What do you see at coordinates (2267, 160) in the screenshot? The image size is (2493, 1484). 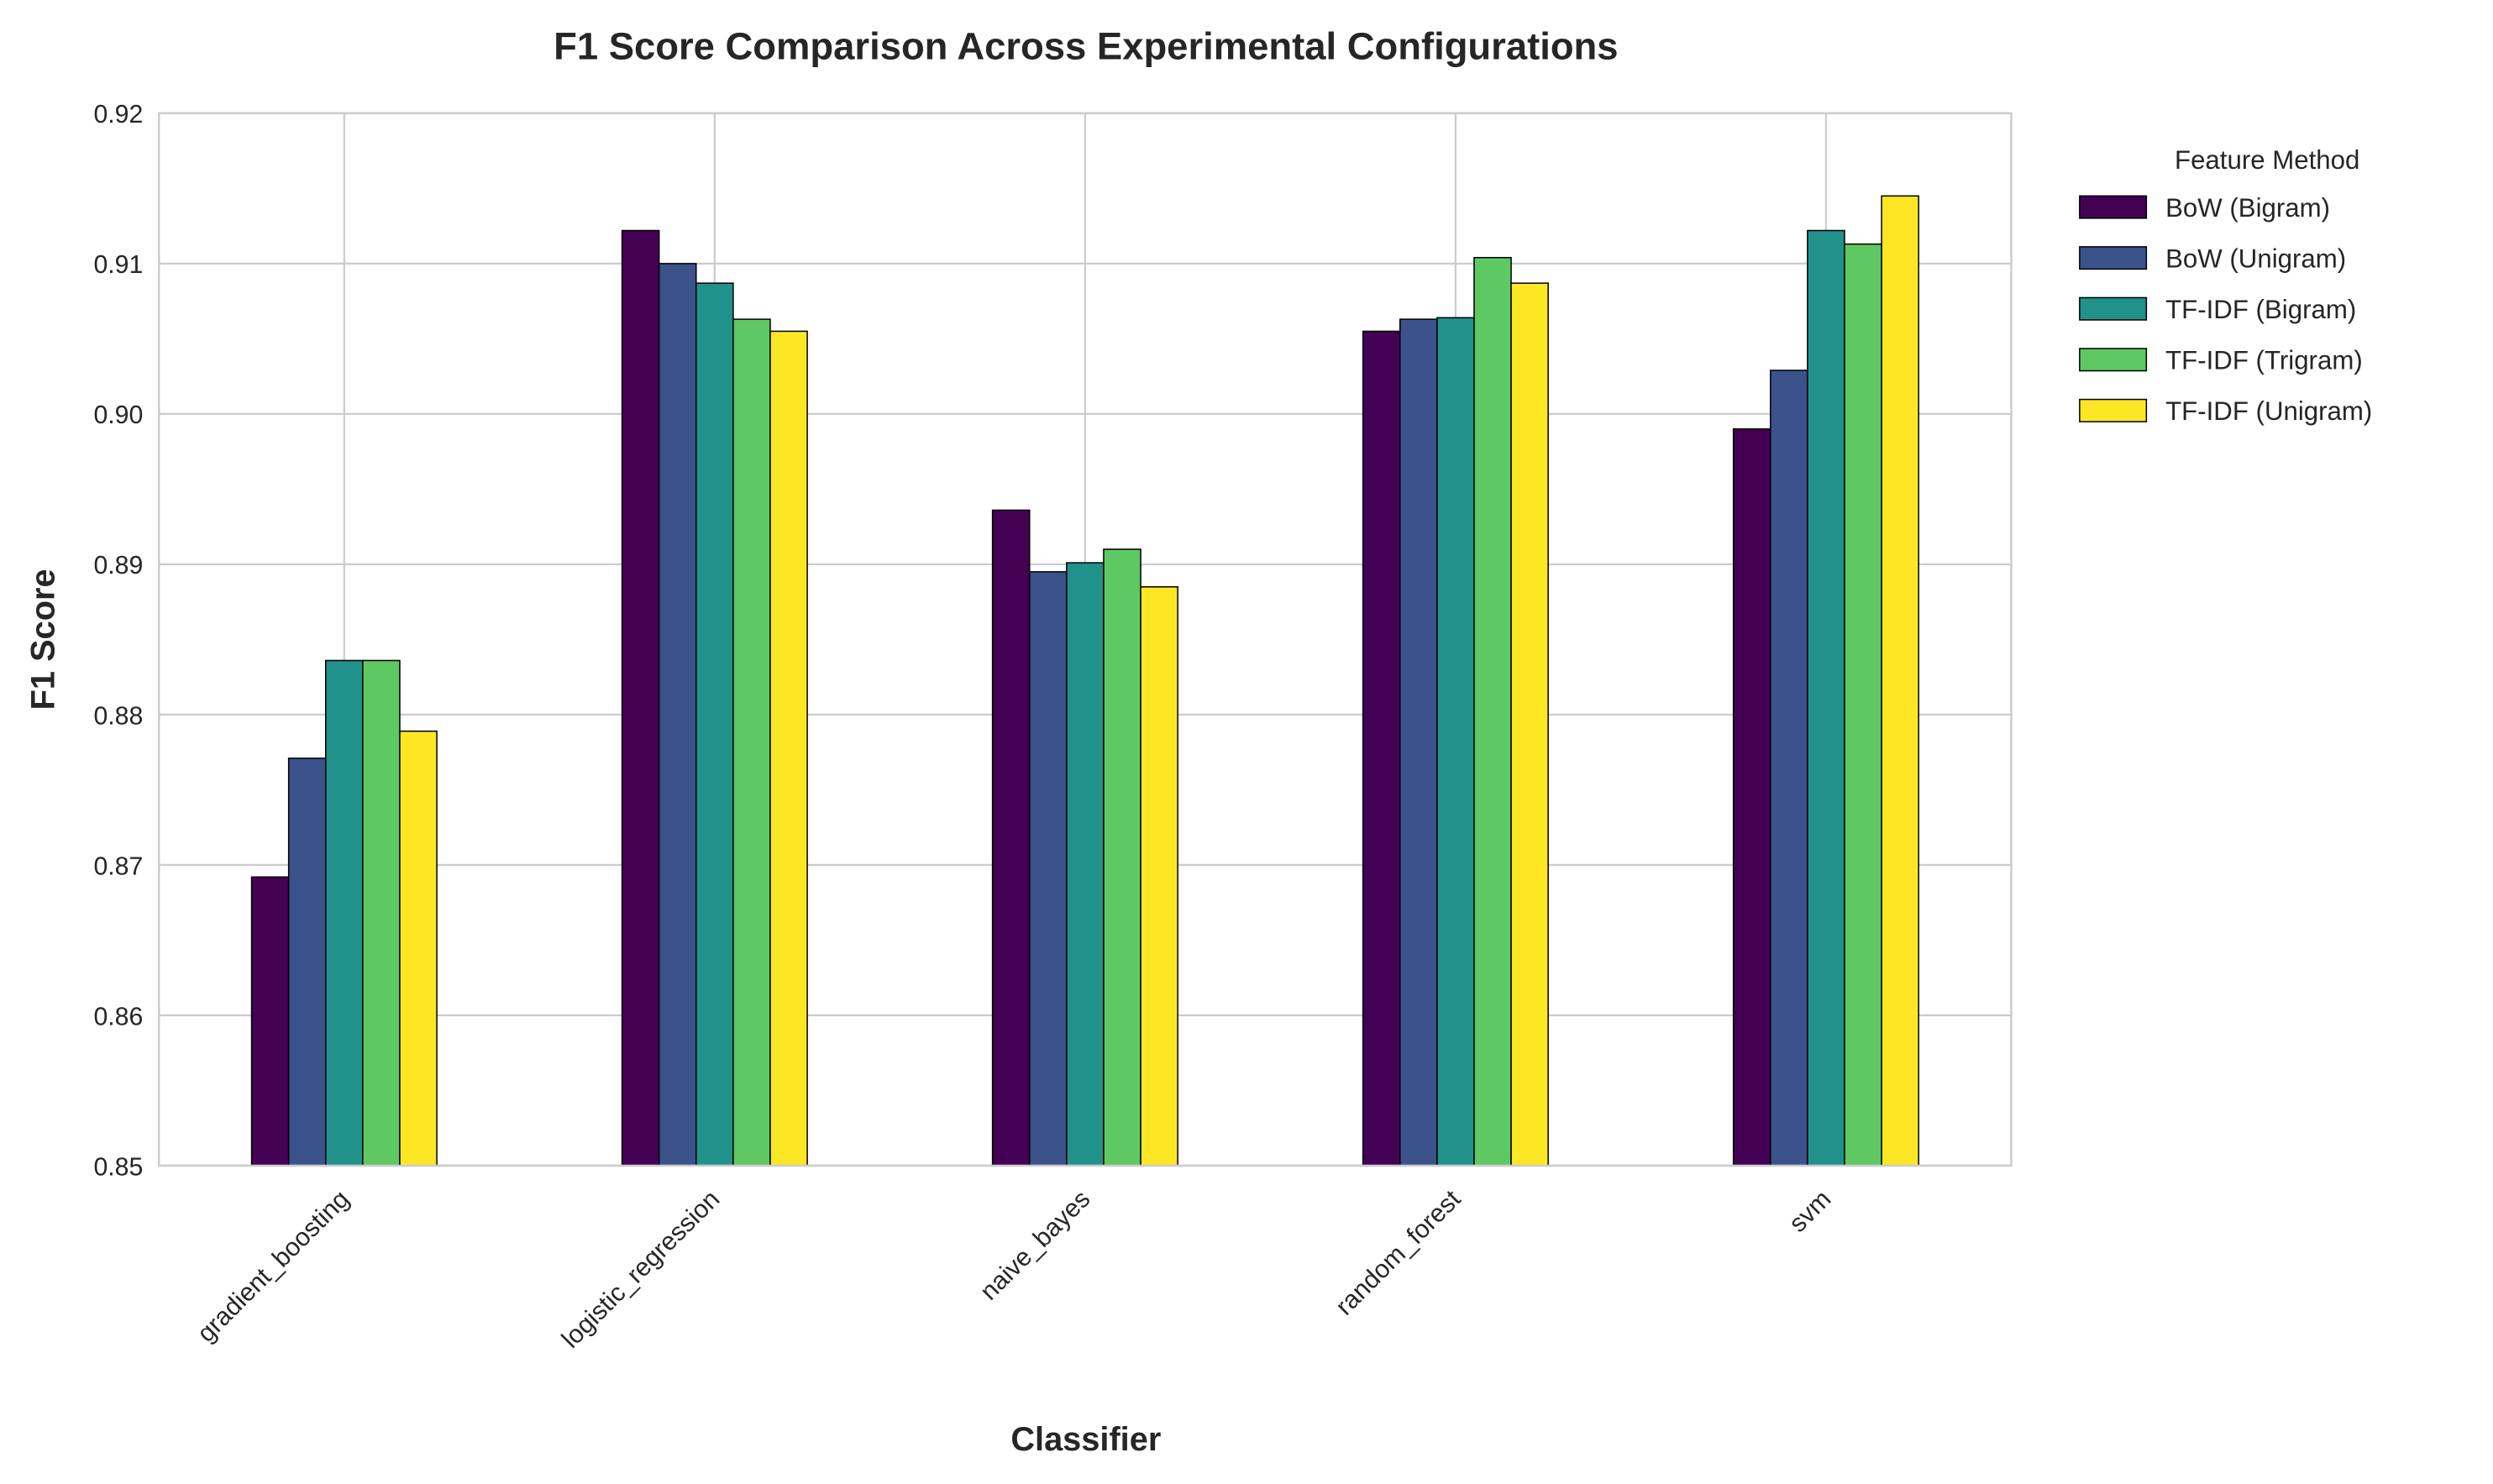 I see `legend-title: Feature Method` at bounding box center [2267, 160].